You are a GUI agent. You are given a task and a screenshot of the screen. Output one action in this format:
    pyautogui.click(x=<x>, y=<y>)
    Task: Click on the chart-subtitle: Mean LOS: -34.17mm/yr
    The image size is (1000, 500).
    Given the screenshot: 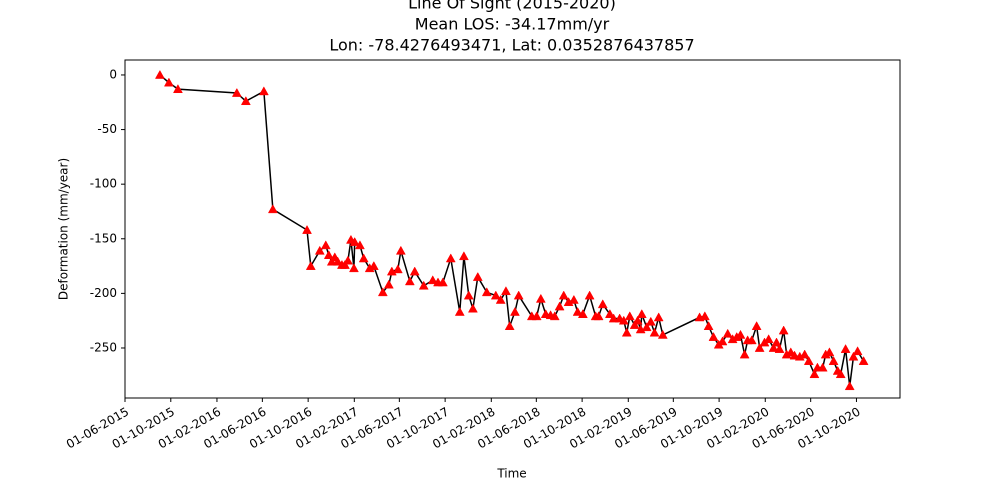 What is the action you would take?
    pyautogui.click(x=512, y=24)
    